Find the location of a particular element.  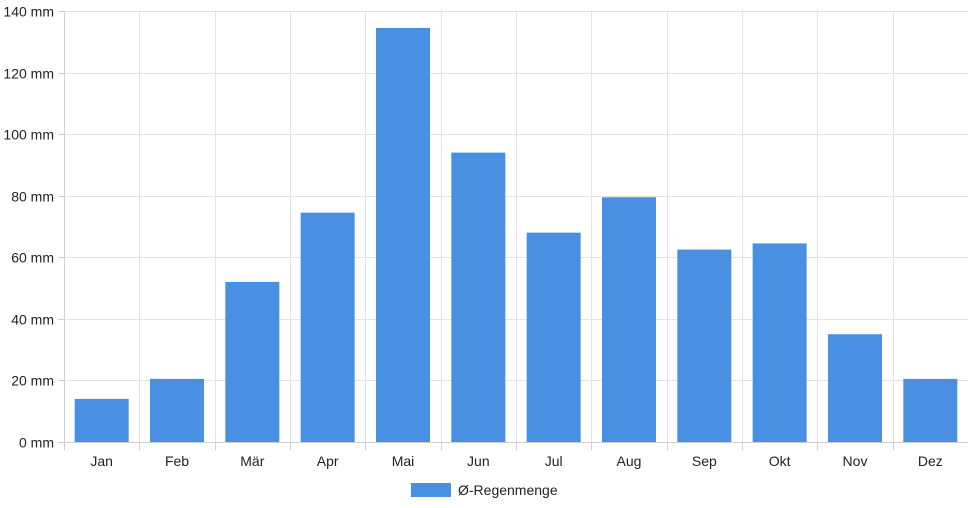

y-tick-label: 80 mm is located at coordinates (32, 197).